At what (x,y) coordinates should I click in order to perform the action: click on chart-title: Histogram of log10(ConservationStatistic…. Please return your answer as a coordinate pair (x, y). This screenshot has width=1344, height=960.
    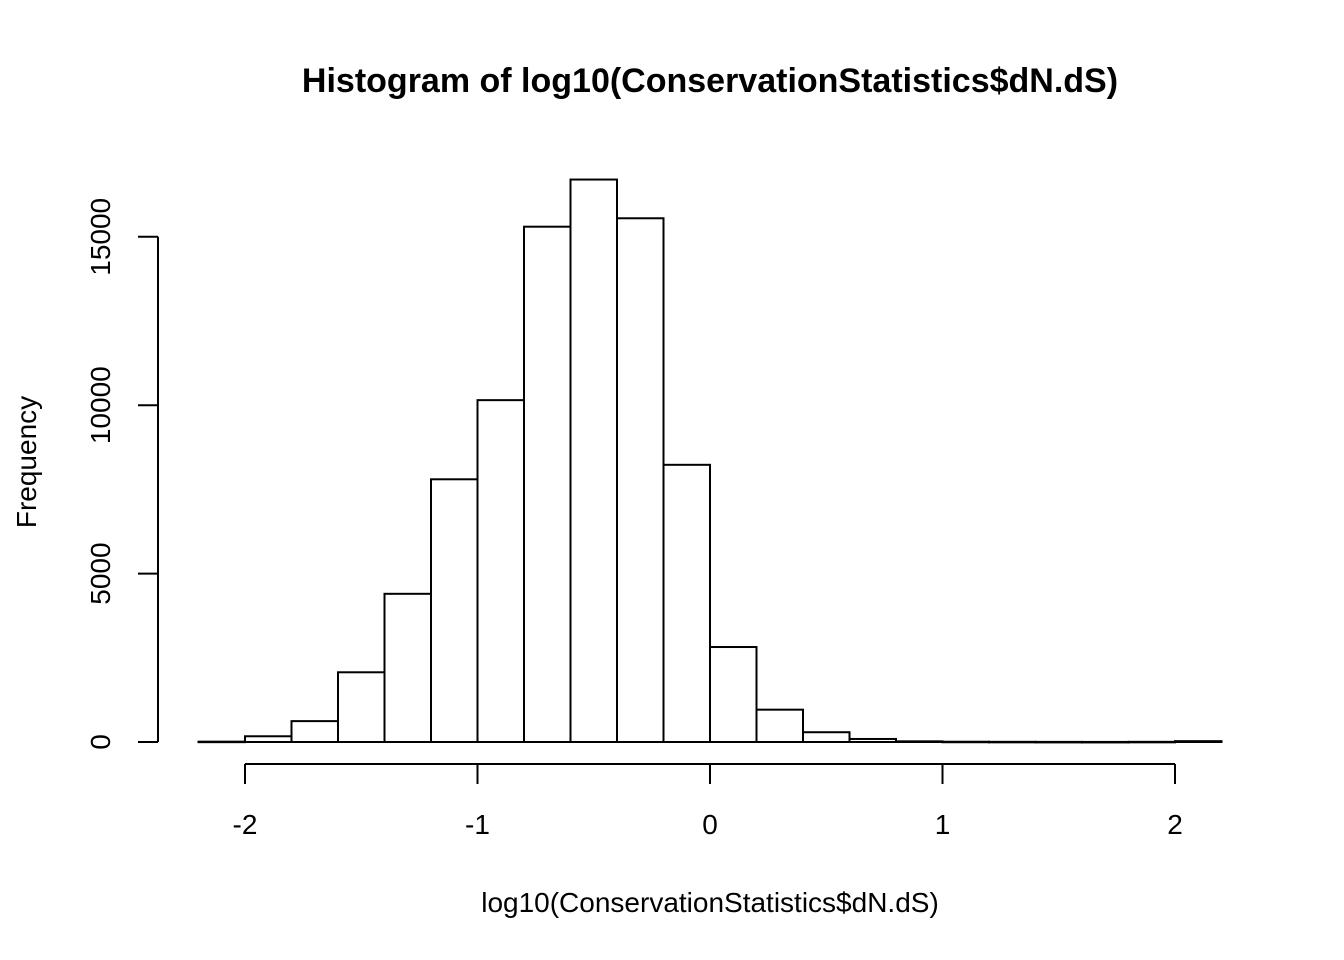
    Looking at the image, I should click on (710, 81).